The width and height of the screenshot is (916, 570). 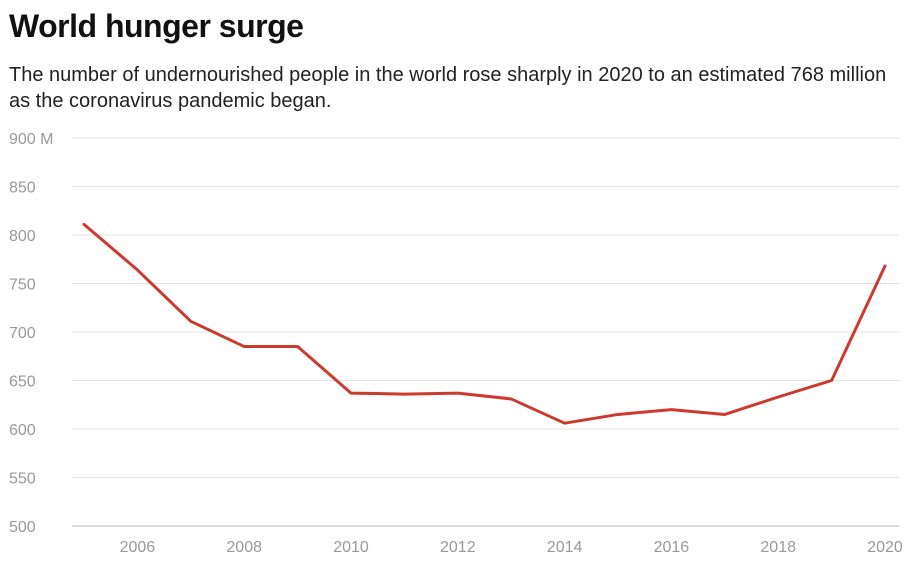 What do you see at coordinates (22, 333) in the screenshot?
I see `y-tick-label: 700` at bounding box center [22, 333].